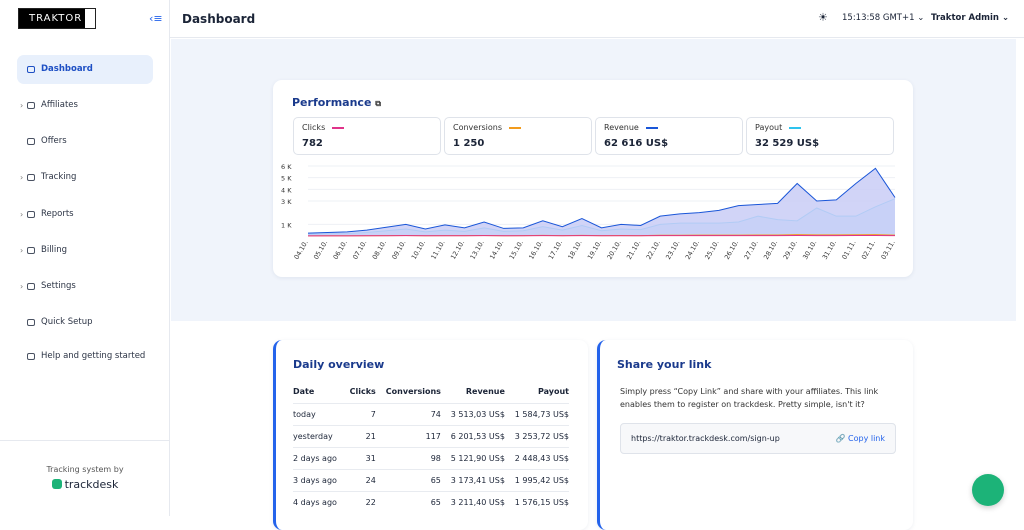 The height and width of the screenshot is (530, 1024). I want to click on x-tick-label: 08.10., so click(379, 250).